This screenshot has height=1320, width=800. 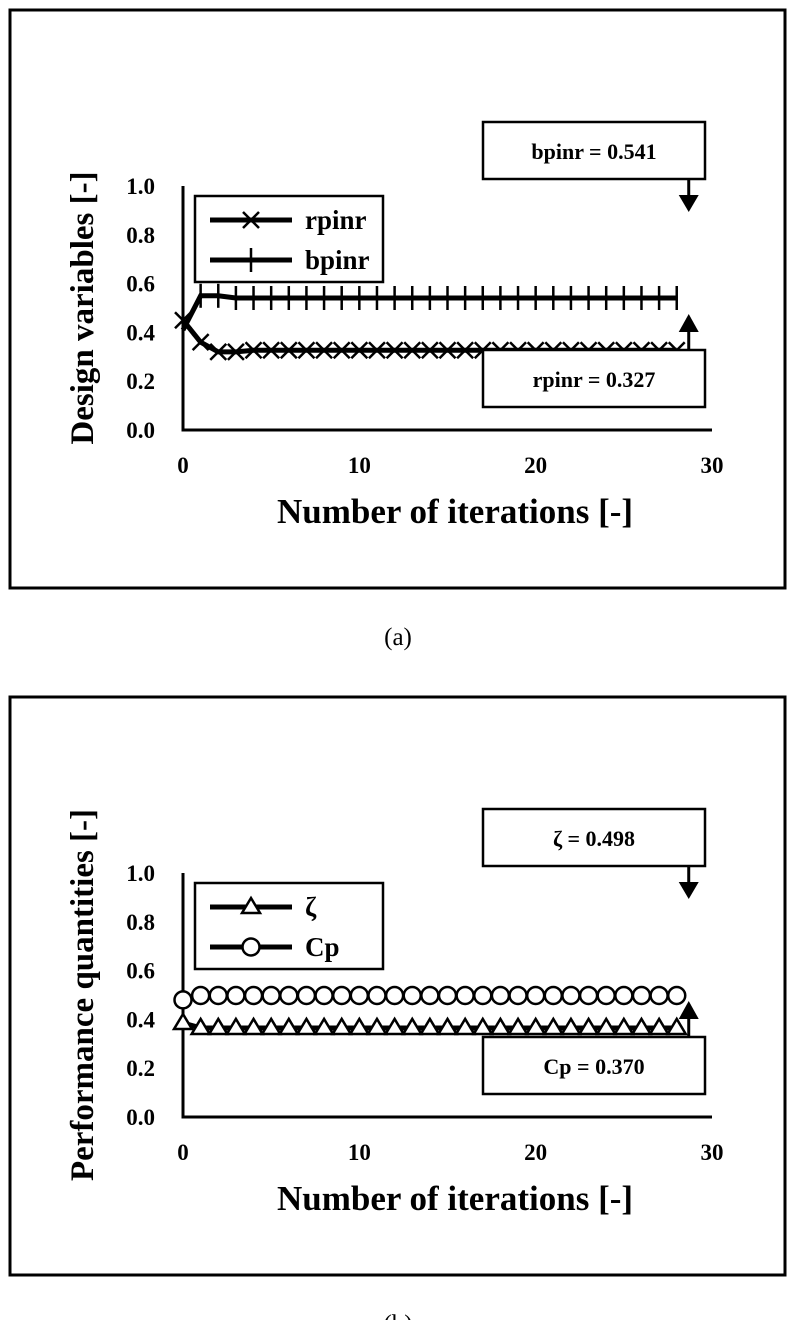 I want to click on annotation-text: rpinr = 0.327, so click(x=594, y=379).